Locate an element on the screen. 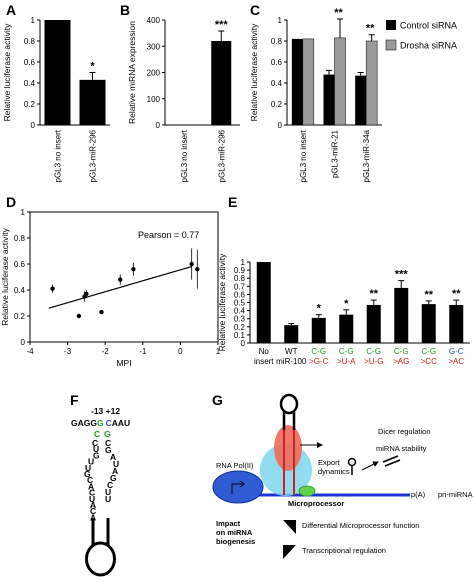 The width and height of the screenshot is (474, 583). cofactor-shape is located at coordinates (307, 491).